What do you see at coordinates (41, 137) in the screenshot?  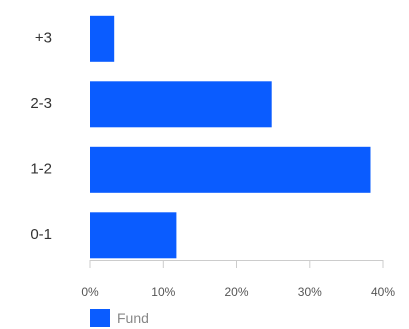 I see `category-labels: +3 2-3 1-2 0-1` at bounding box center [41, 137].